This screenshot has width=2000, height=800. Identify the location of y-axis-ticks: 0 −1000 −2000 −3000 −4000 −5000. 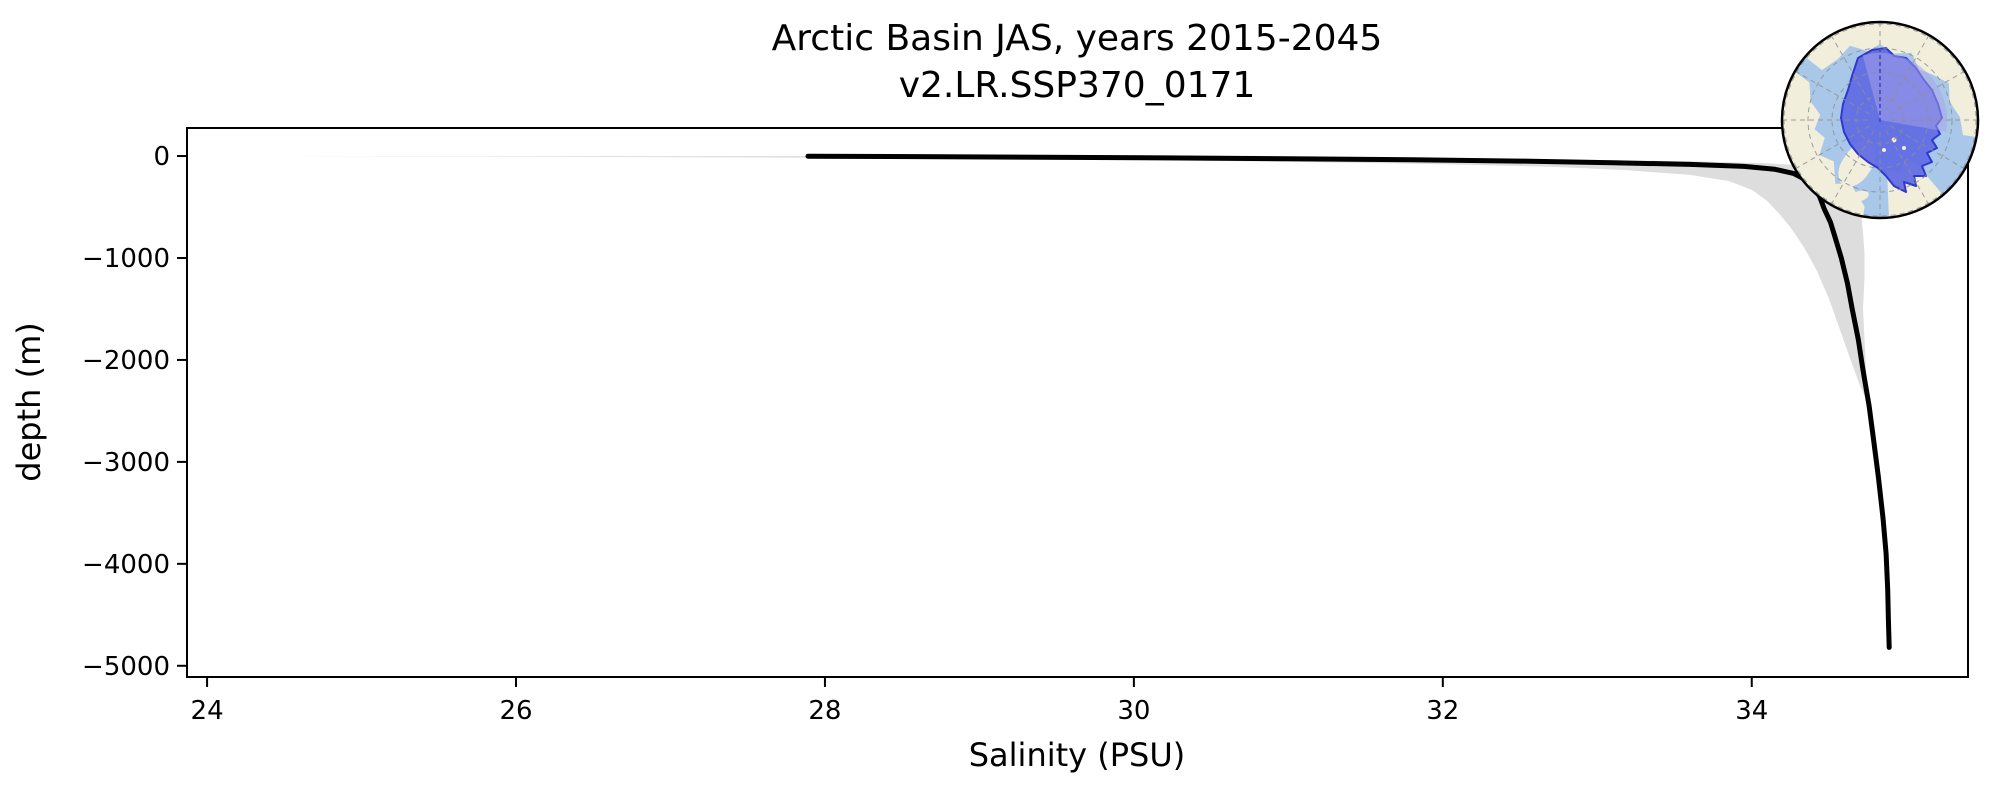
(134, 412).